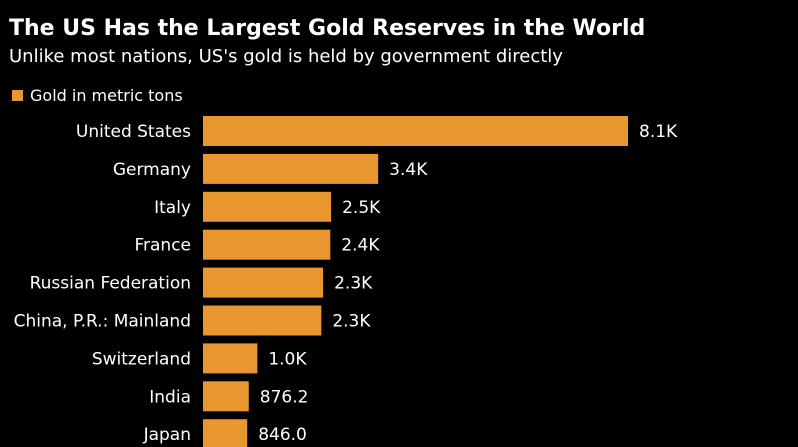  I want to click on category-label: India, so click(170, 397).